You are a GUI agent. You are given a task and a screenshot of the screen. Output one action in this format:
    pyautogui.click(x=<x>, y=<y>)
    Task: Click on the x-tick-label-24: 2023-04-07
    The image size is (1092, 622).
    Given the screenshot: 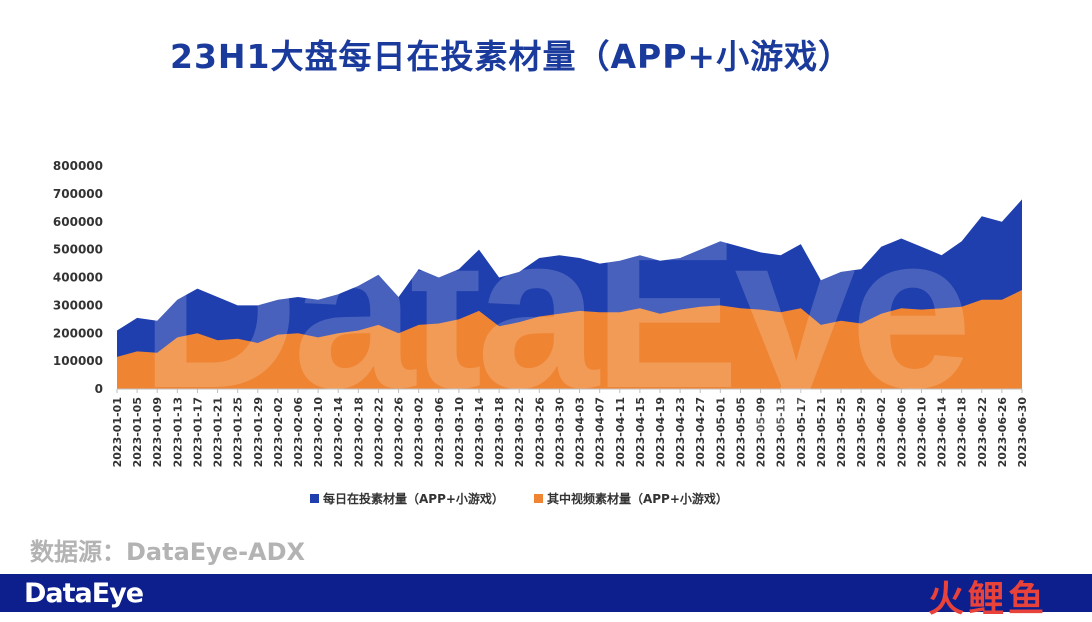 What is the action you would take?
    pyautogui.click(x=600, y=432)
    